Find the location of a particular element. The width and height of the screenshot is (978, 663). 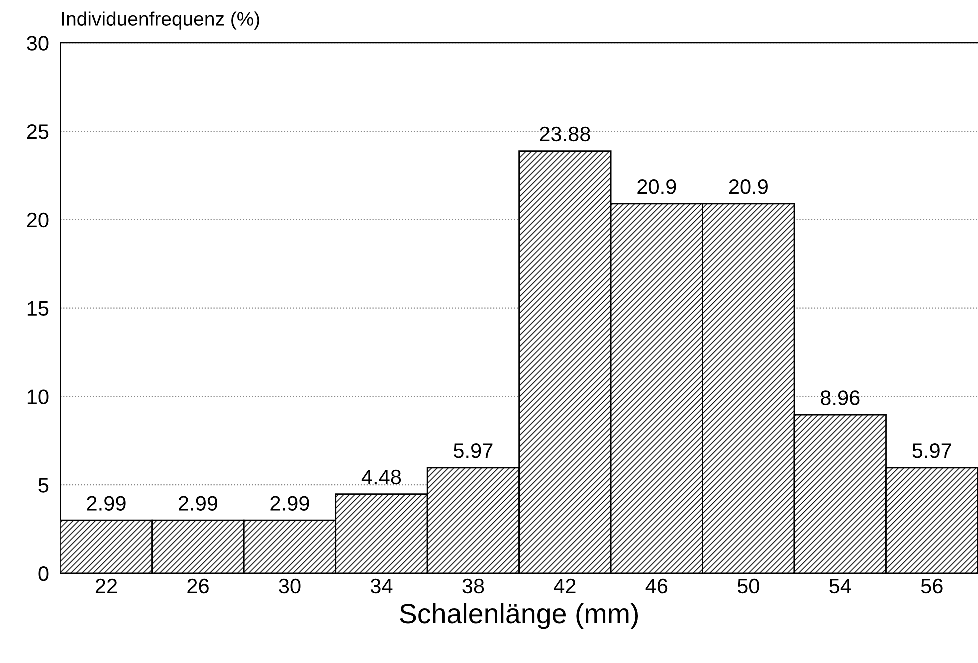

y-tick-label: 5 is located at coordinates (43, 485).